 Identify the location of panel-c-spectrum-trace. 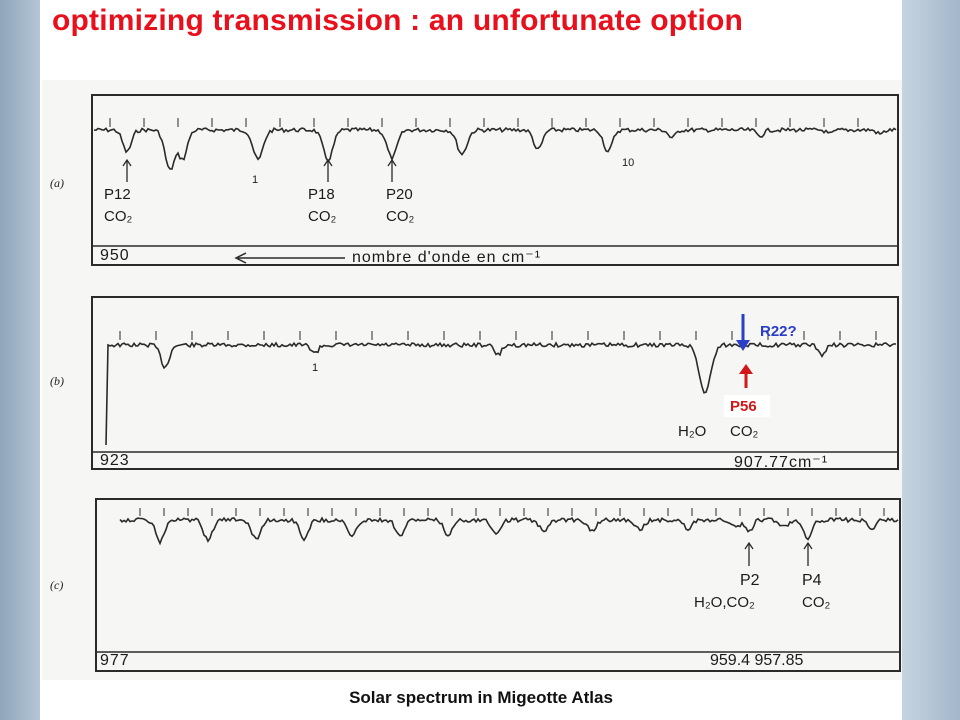
(509, 531).